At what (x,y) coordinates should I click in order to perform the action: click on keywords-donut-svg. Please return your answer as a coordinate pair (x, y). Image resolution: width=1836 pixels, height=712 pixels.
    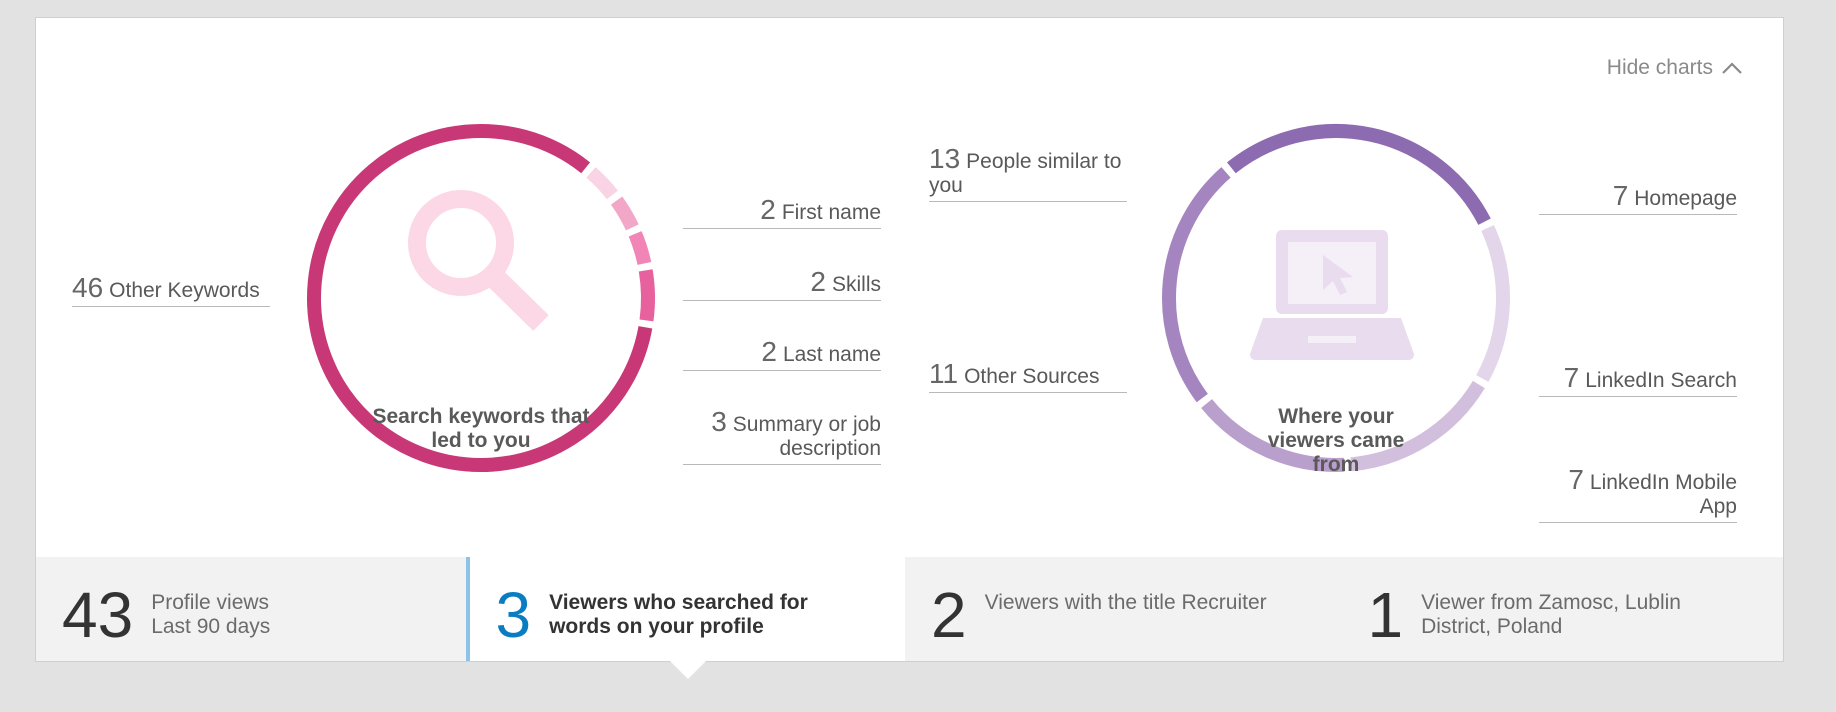
    Looking at the image, I should click on (481, 298).